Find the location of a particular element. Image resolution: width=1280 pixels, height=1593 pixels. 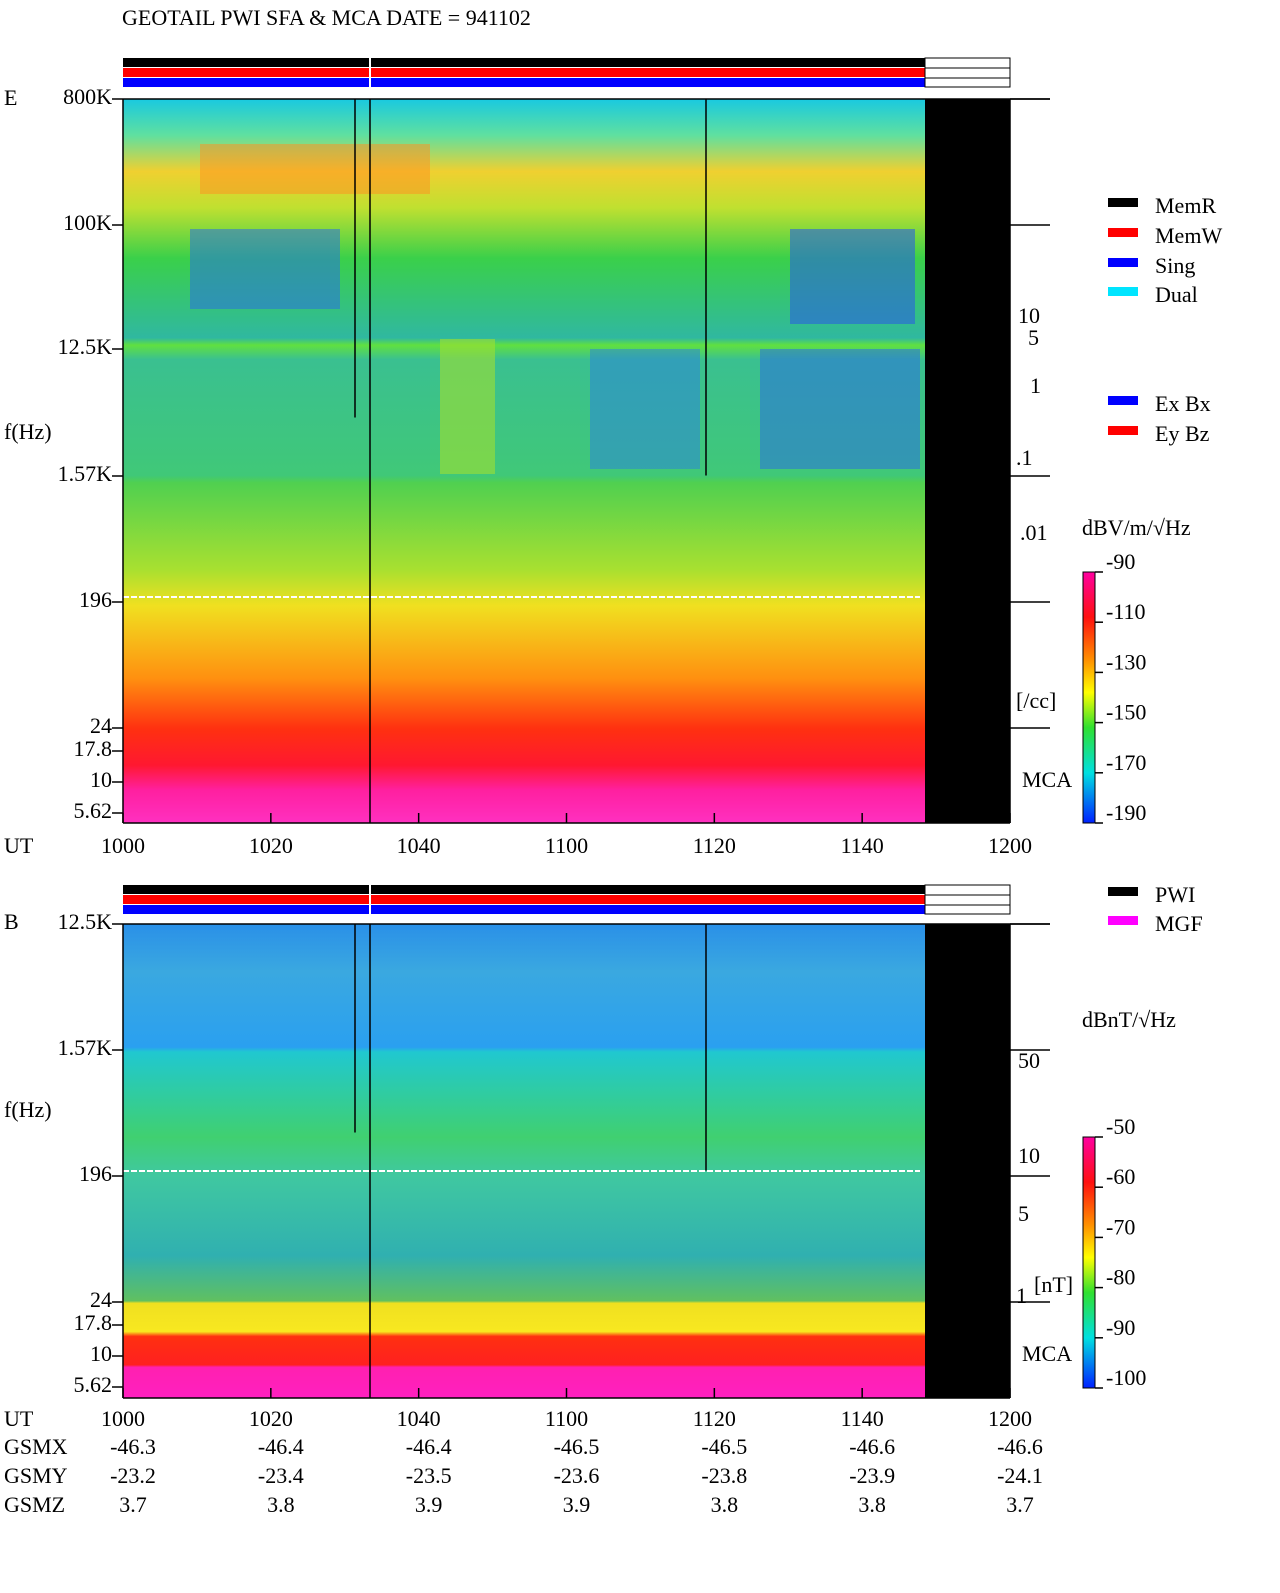

legend-label: MemW is located at coordinates (1188, 235).